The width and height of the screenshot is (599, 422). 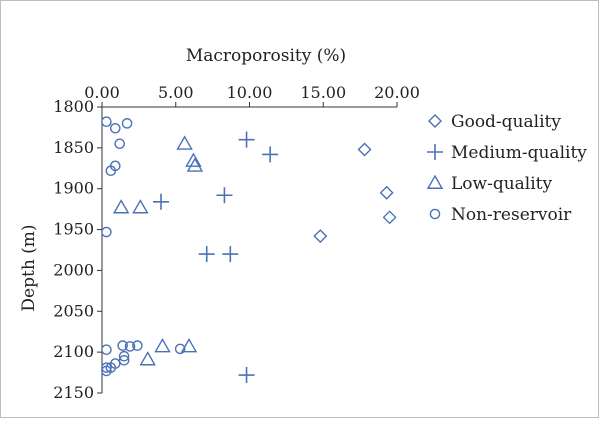 I want to click on y-tick-label: 2150, so click(x=73, y=392).